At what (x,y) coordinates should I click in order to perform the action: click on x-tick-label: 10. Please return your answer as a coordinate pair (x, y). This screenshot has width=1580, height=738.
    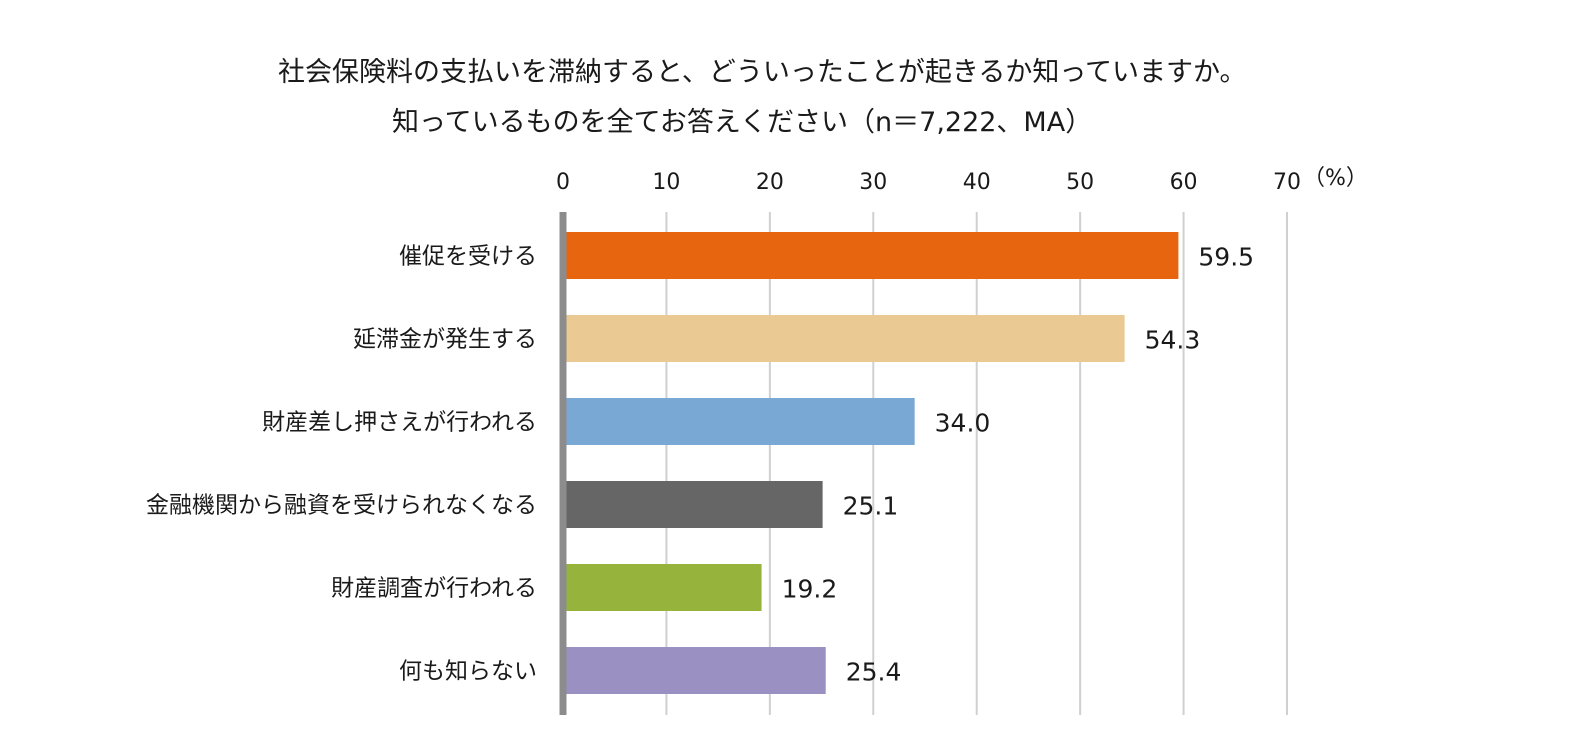
    Looking at the image, I should click on (666, 182).